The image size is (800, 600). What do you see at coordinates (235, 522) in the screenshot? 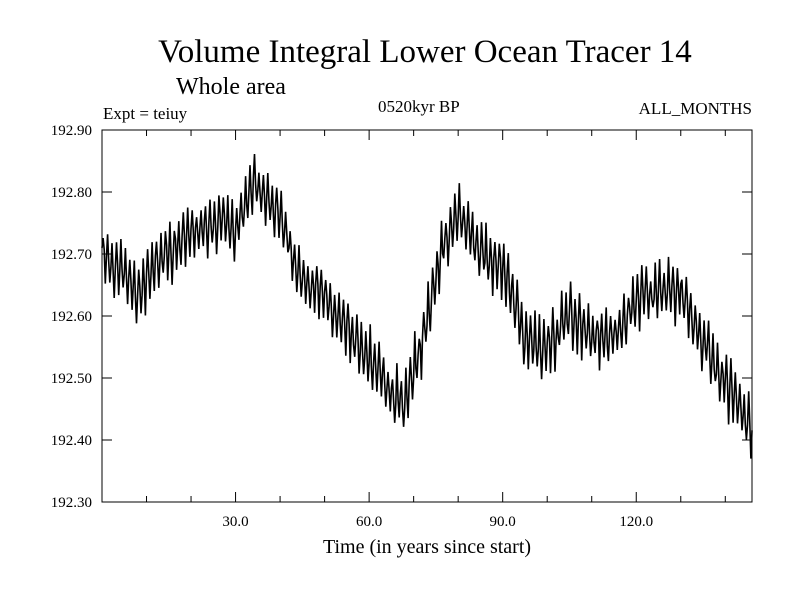
I see `x-tick-label: 30.0` at bounding box center [235, 522].